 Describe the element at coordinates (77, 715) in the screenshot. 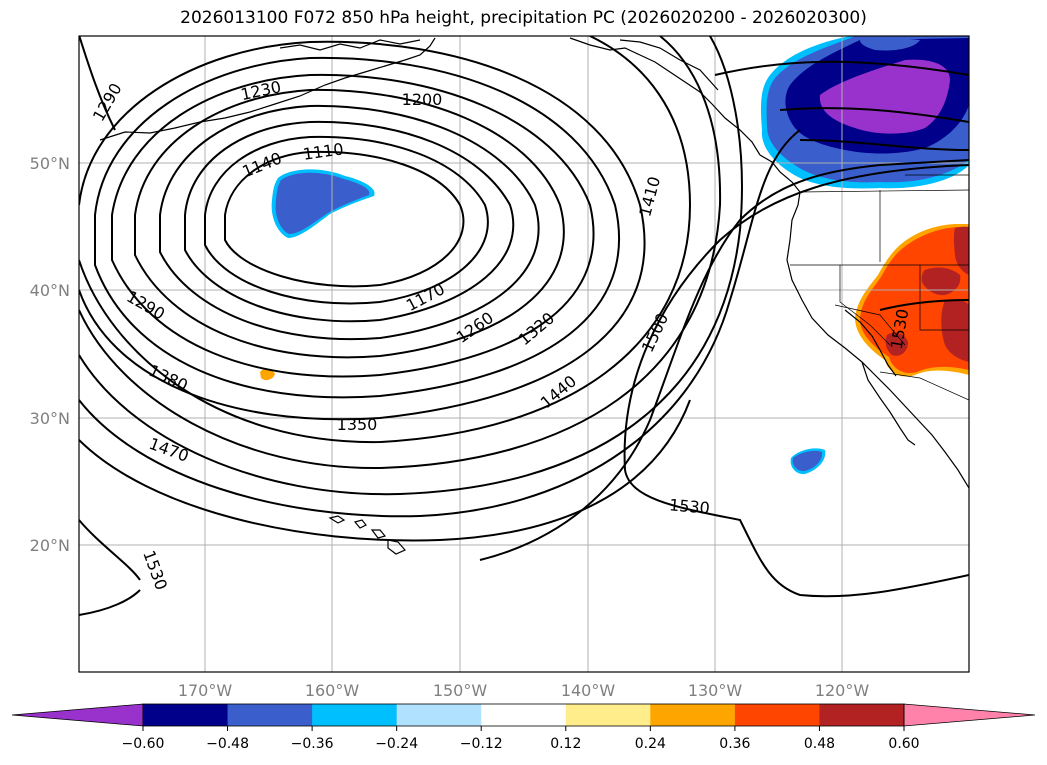

I see `colorbar-extend-low` at that location.